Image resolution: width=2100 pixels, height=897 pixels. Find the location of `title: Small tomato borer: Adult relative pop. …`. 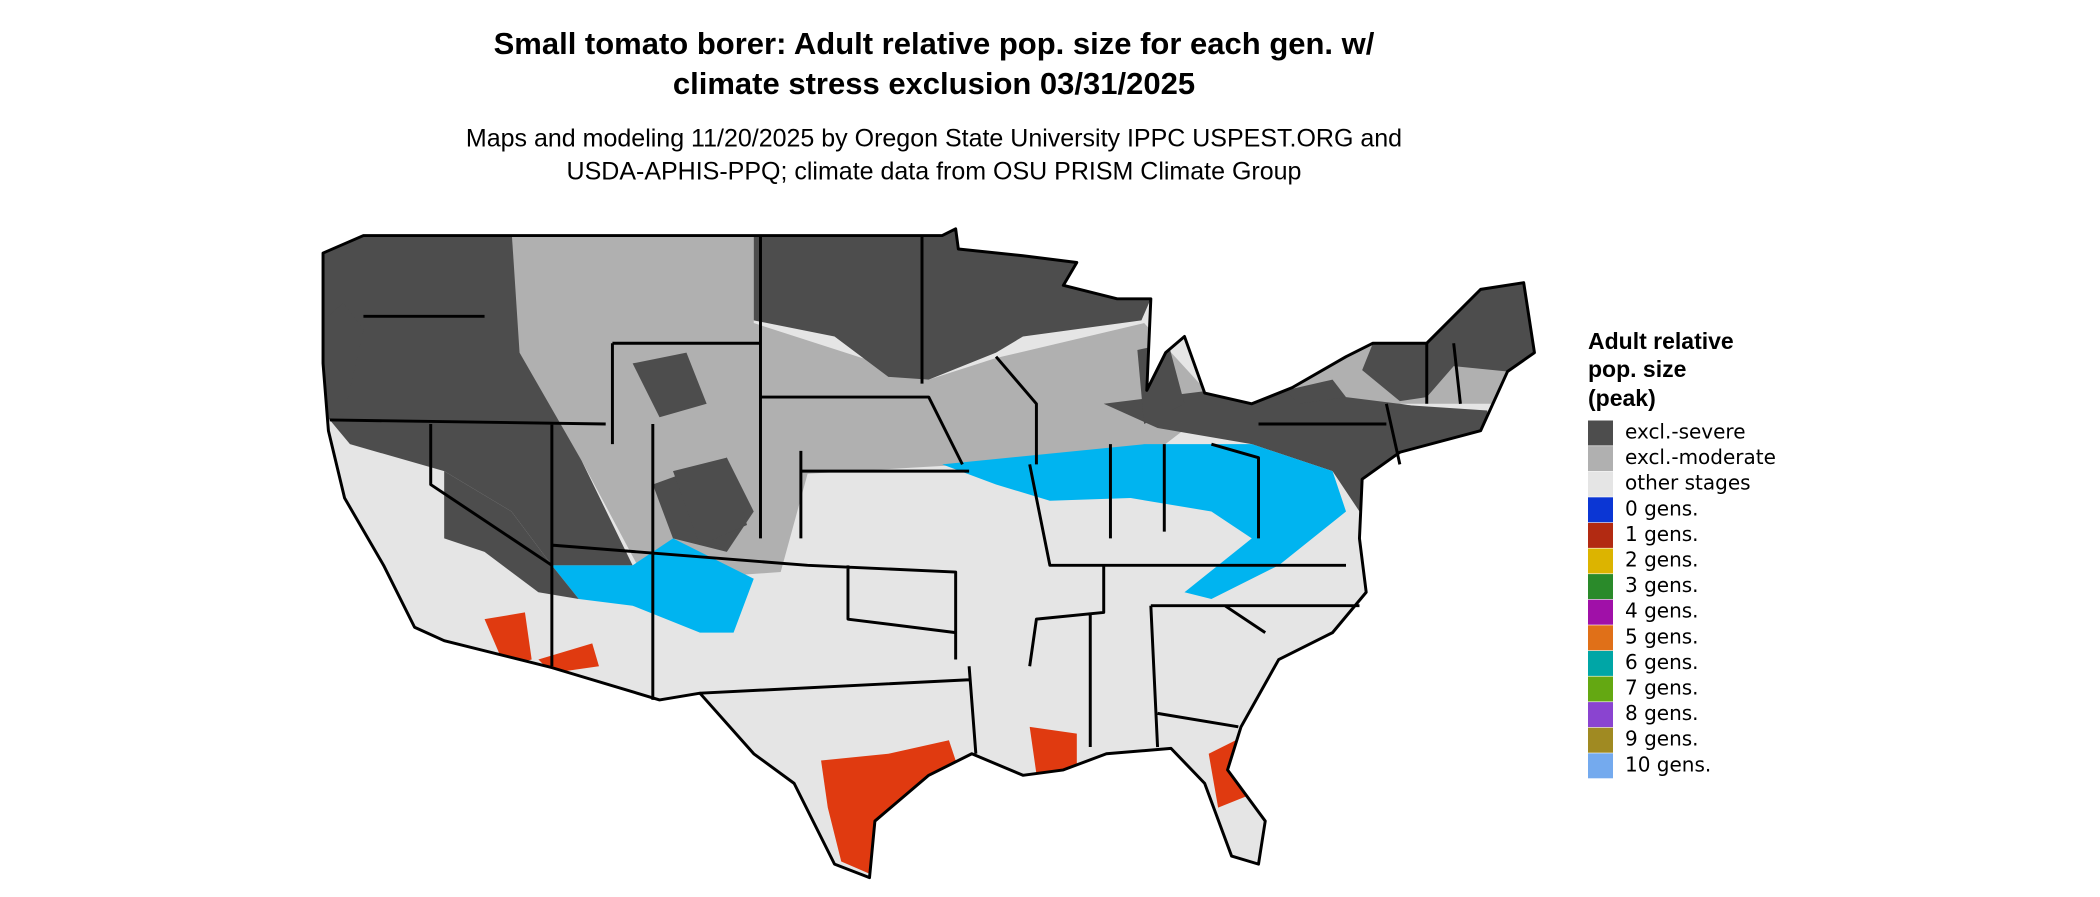

title: Small tomato borer: Adult relative pop. … is located at coordinates (934, 43).